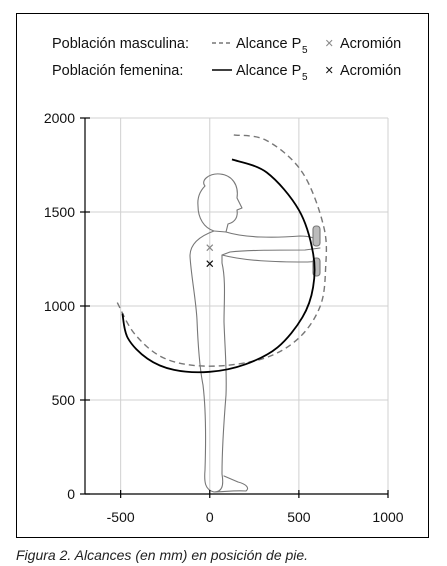 Image resolution: width=447 pixels, height=566 pixels. What do you see at coordinates (255, 361) in the screenshot?
I see `figure-torso-and-legs` at bounding box center [255, 361].